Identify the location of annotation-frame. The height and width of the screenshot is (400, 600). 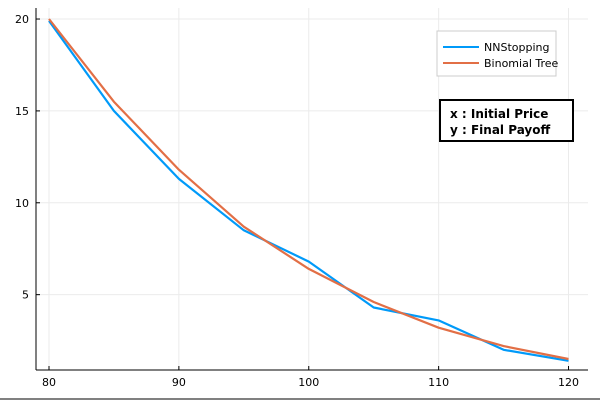
(506, 120).